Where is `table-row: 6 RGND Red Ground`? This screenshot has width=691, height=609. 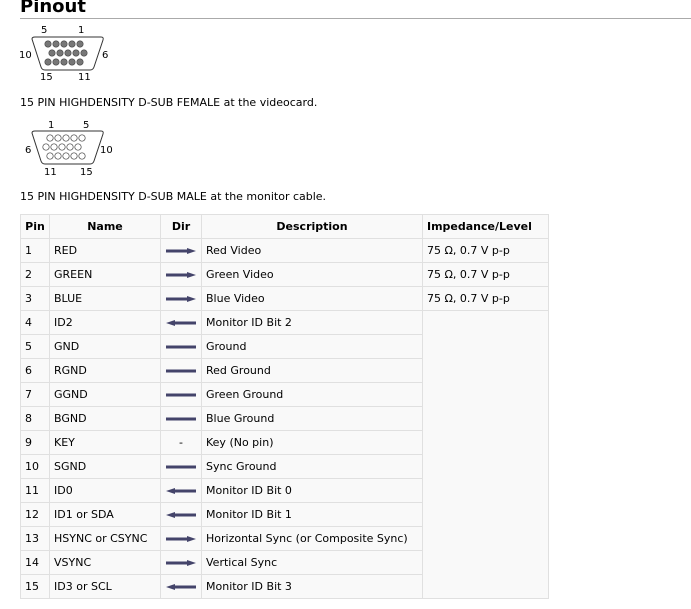
table-row: 6 RGND Red Ground is located at coordinates (284, 370).